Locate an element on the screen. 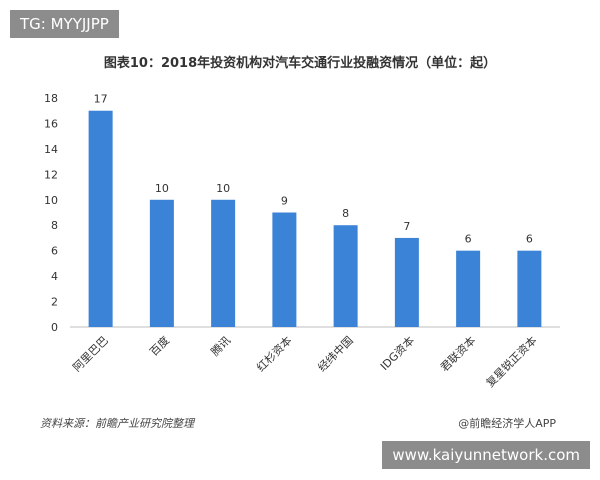 The image size is (600, 480). x-tick-label: 君联资本 is located at coordinates (457, 353).